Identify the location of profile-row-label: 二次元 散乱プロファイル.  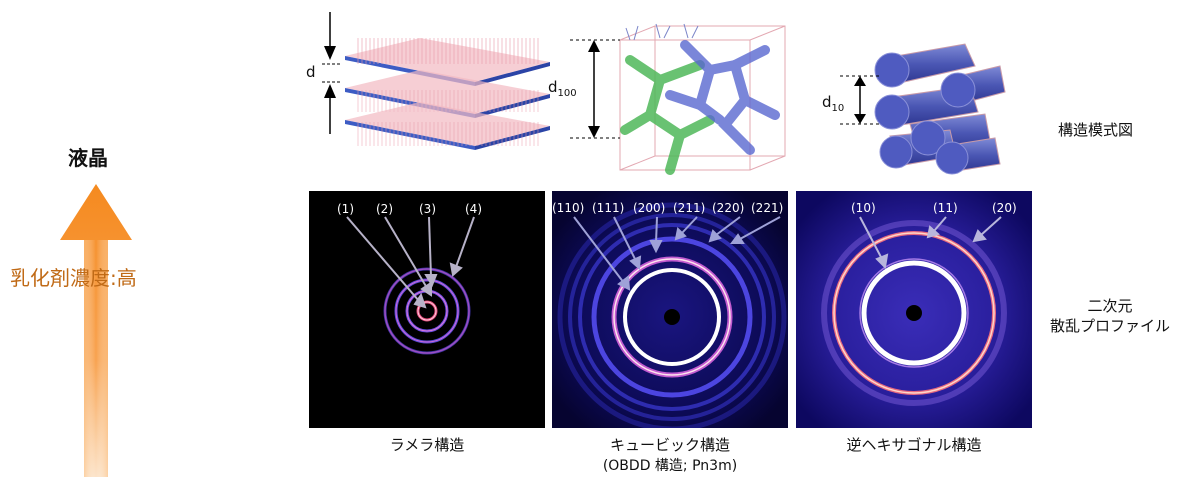
(1109, 316).